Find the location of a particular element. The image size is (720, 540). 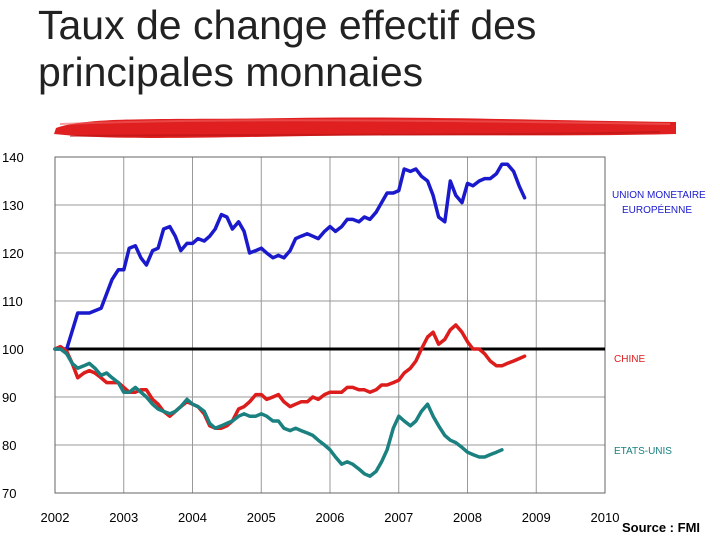

y-tick-label-130: 130 is located at coordinates (13, 205).